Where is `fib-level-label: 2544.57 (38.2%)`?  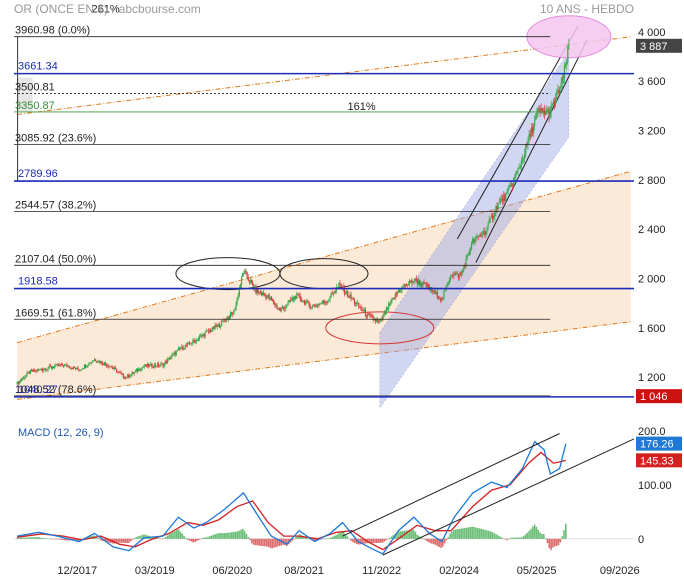 fib-level-label: 2544.57 (38.2%) is located at coordinates (55, 205).